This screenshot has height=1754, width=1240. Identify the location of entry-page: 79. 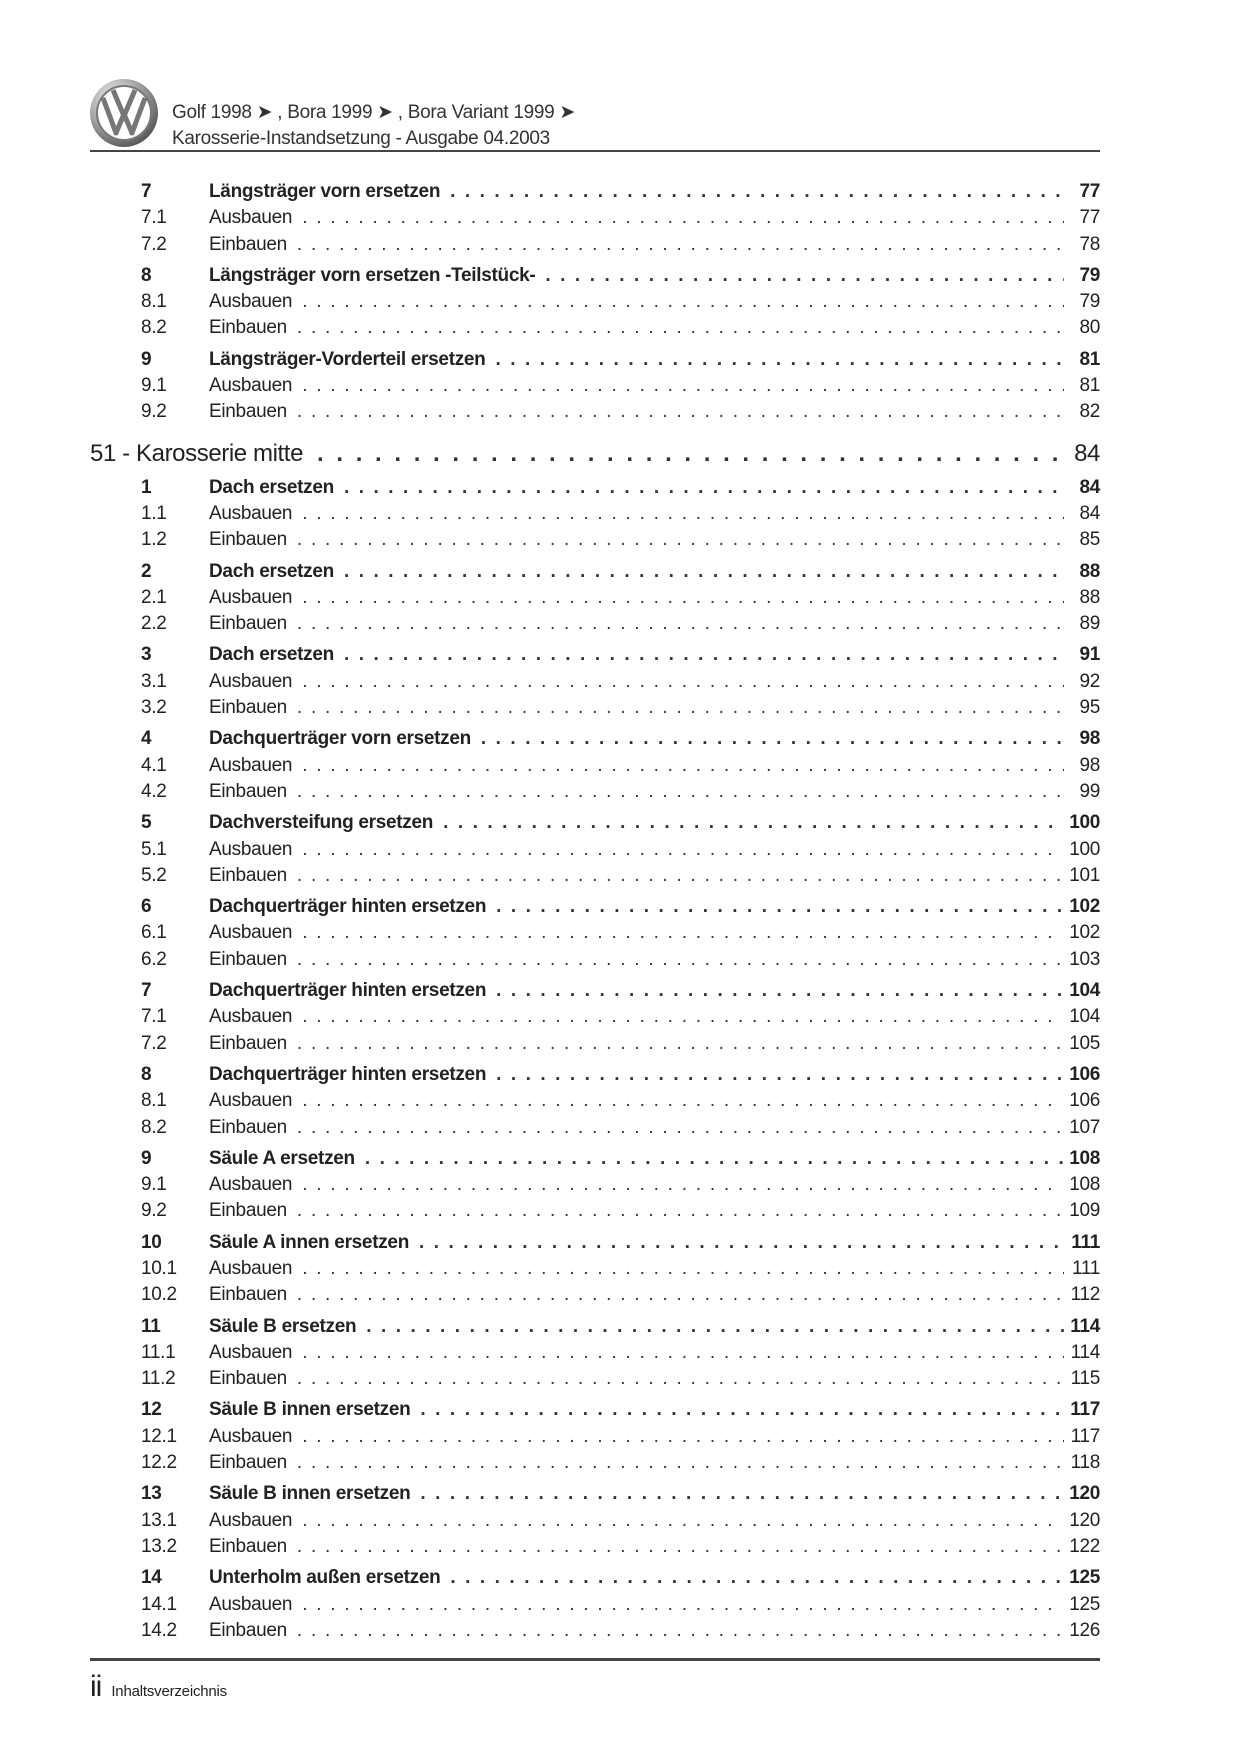
(1089, 275).